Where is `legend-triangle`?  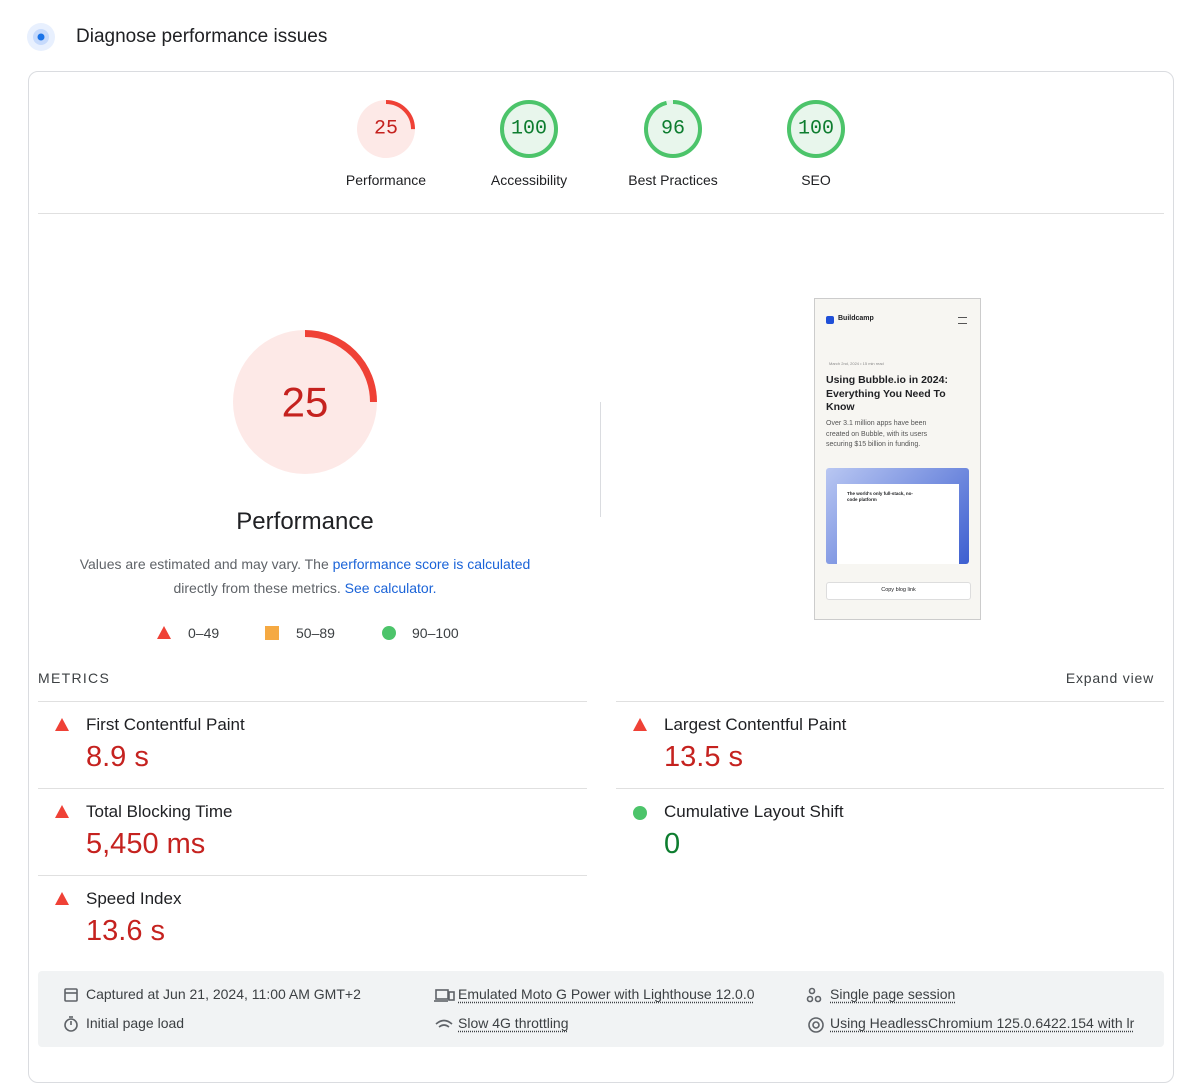
legend-triangle is located at coordinates (164, 632).